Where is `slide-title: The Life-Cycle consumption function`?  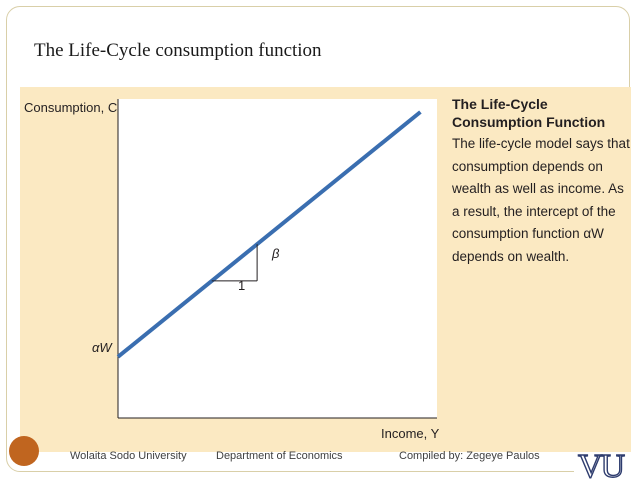 slide-title: The Life-Cycle consumption function is located at coordinates (178, 50).